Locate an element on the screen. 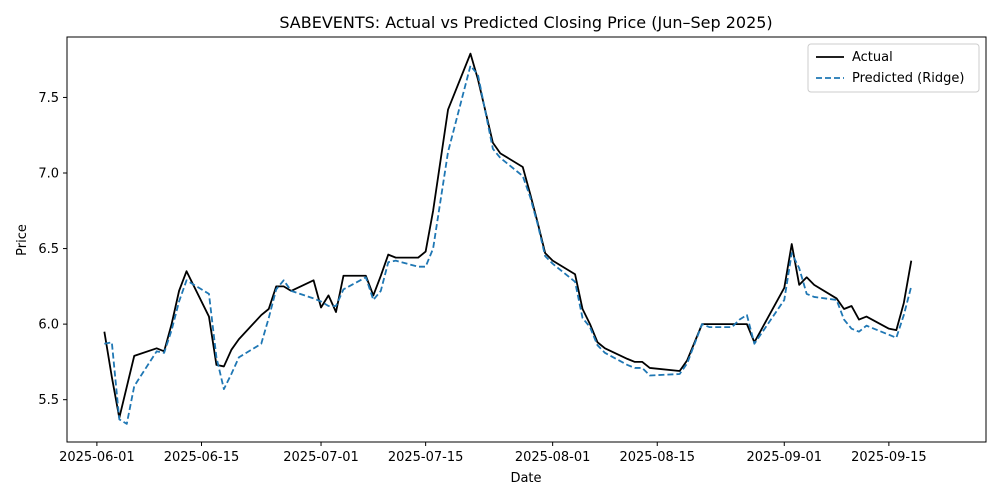  y-tick-label: 7.5 is located at coordinates (48, 98).